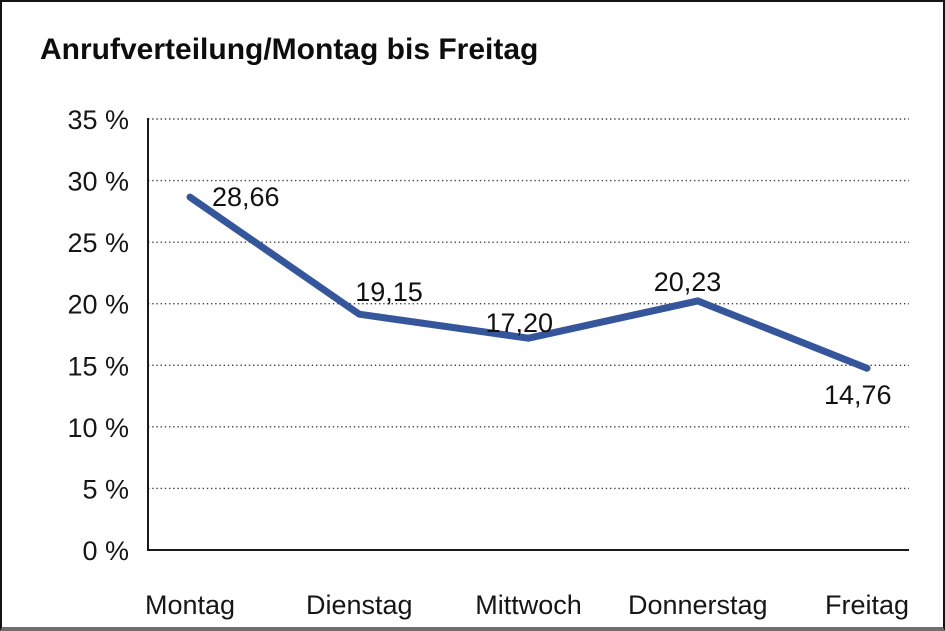 The width and height of the screenshot is (945, 631). Describe the element at coordinates (98, 243) in the screenshot. I see `y-tick-label: 25 %` at that location.